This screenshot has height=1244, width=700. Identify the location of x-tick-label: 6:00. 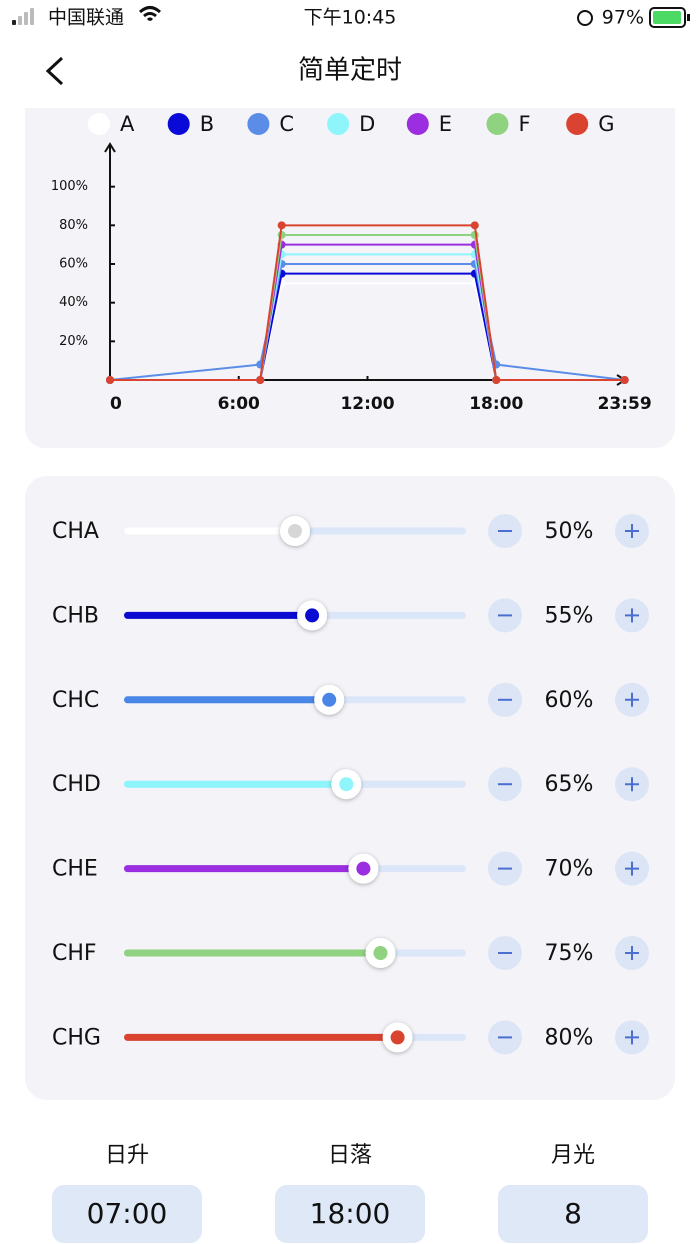
(239, 404).